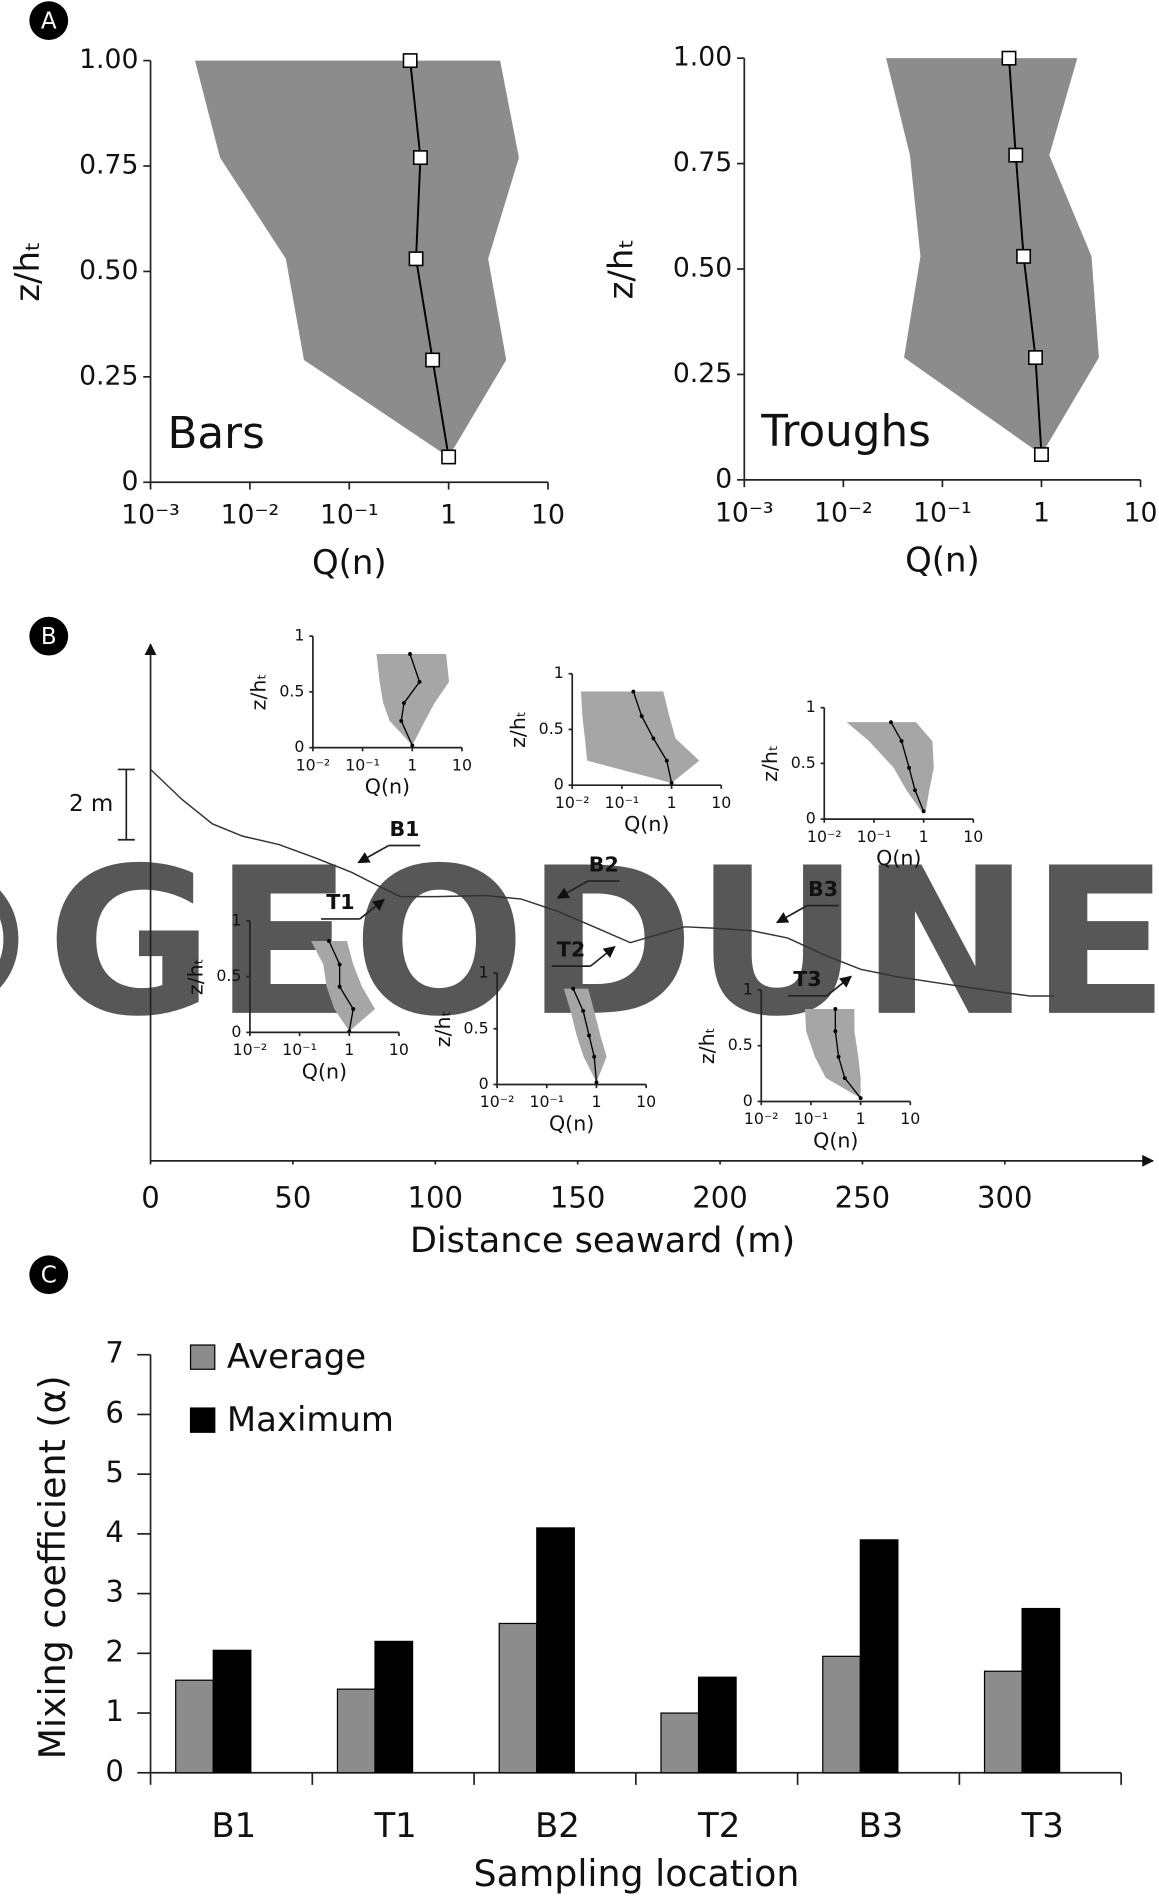  What do you see at coordinates (880, 1825) in the screenshot?
I see `x-tick-label: B3` at bounding box center [880, 1825].